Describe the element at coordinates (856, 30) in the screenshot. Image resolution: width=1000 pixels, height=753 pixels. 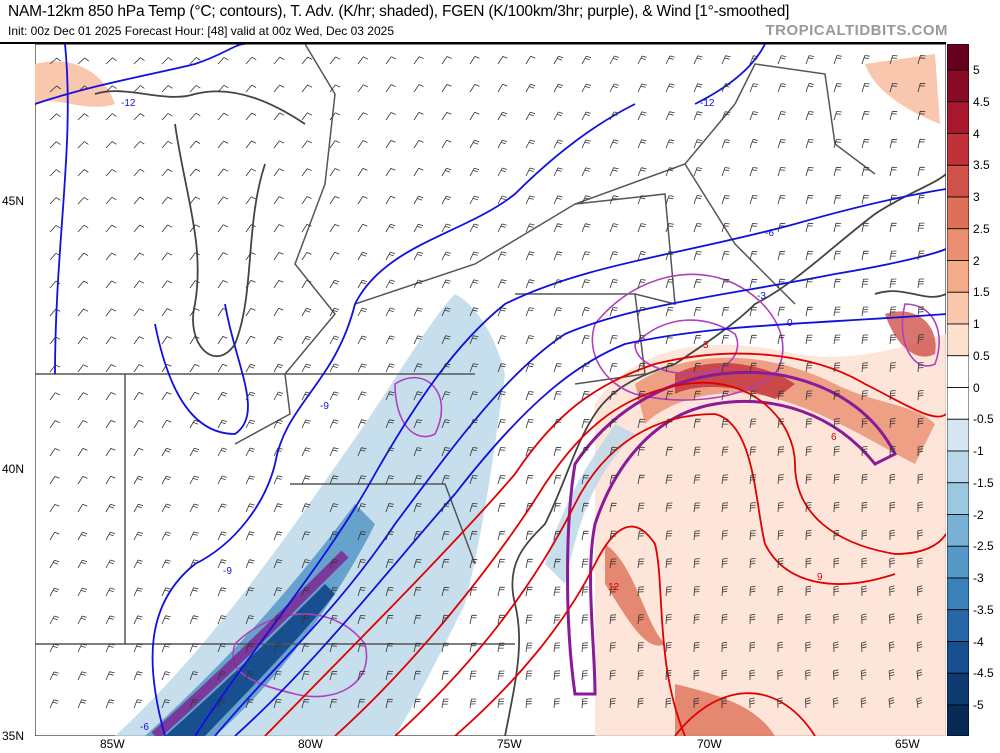
I see `watermark: TROPICALTIDBITS.COM` at that location.